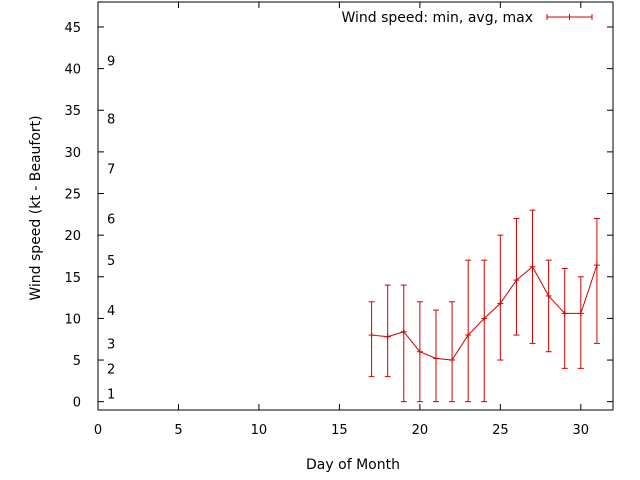  Describe the element at coordinates (111, 170) in the screenshot. I see `beaufort-label: 7` at that location.